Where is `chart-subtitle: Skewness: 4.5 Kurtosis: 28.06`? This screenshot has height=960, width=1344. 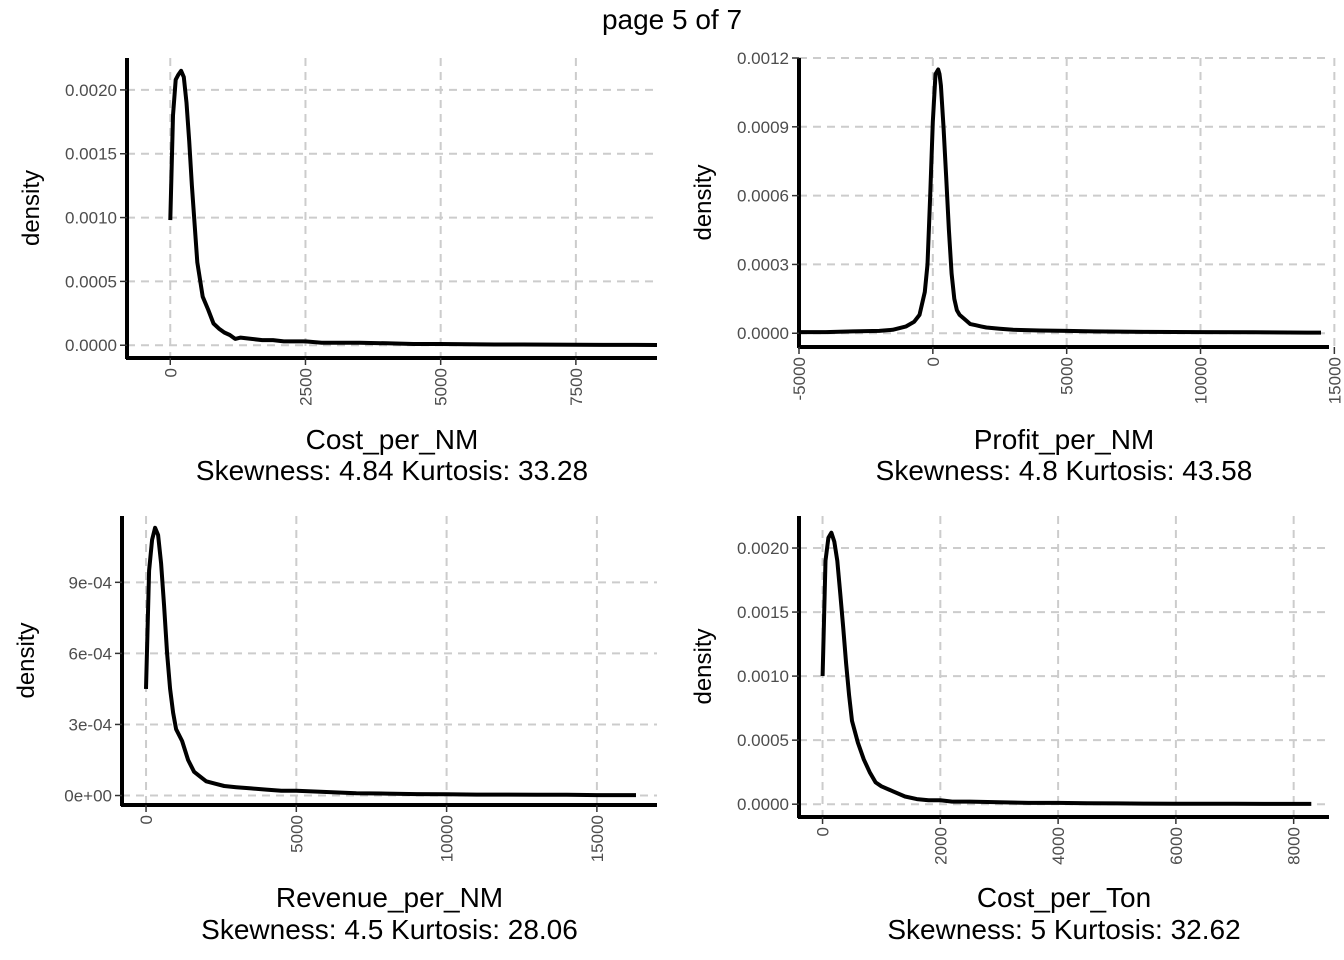 chart-subtitle: Skewness: 4.5 Kurtosis: 28.06 is located at coordinates (389, 929).